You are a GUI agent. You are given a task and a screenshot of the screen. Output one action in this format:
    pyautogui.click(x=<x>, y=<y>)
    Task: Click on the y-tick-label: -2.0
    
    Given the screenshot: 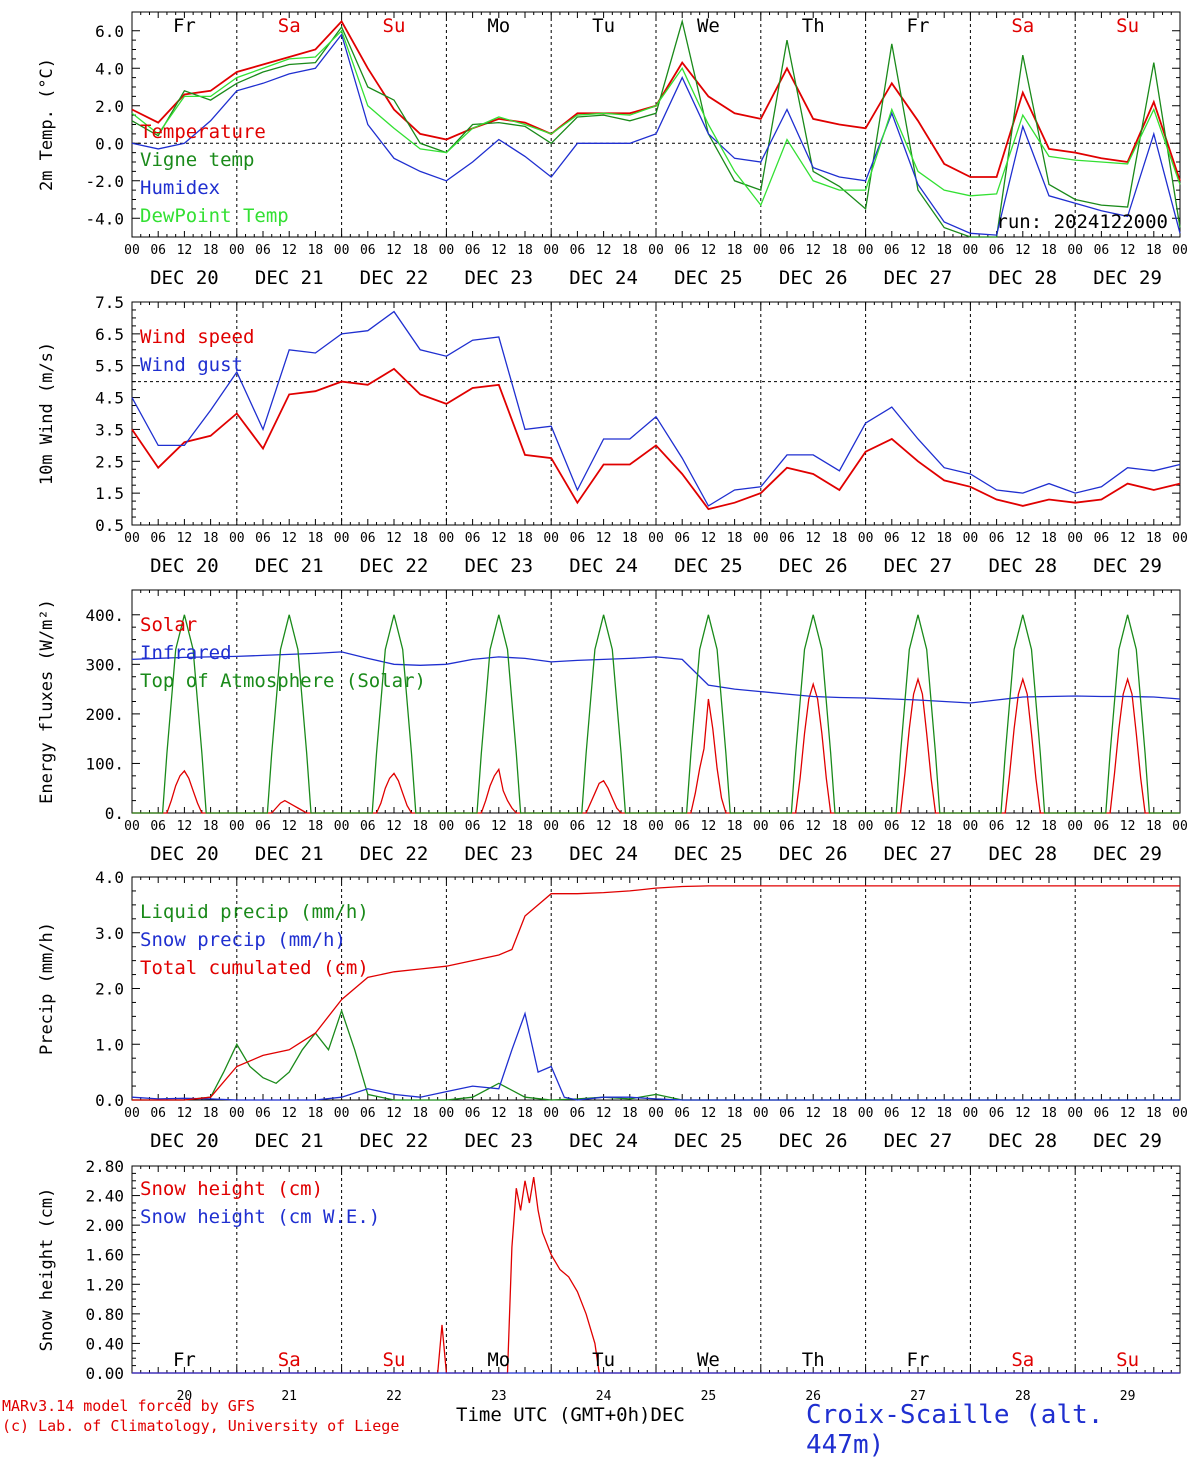 What is the action you would take?
    pyautogui.click(x=104, y=181)
    